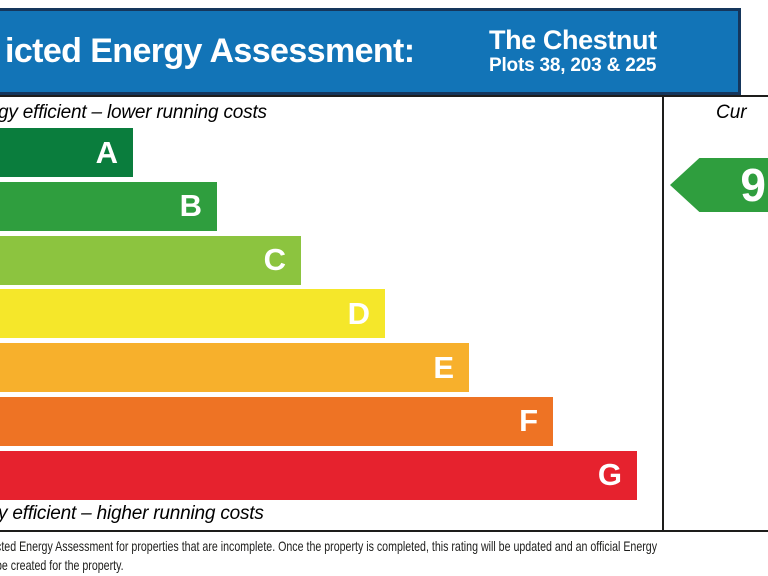  What do you see at coordinates (190, 206) in the screenshot?
I see `band-letter: B` at bounding box center [190, 206].